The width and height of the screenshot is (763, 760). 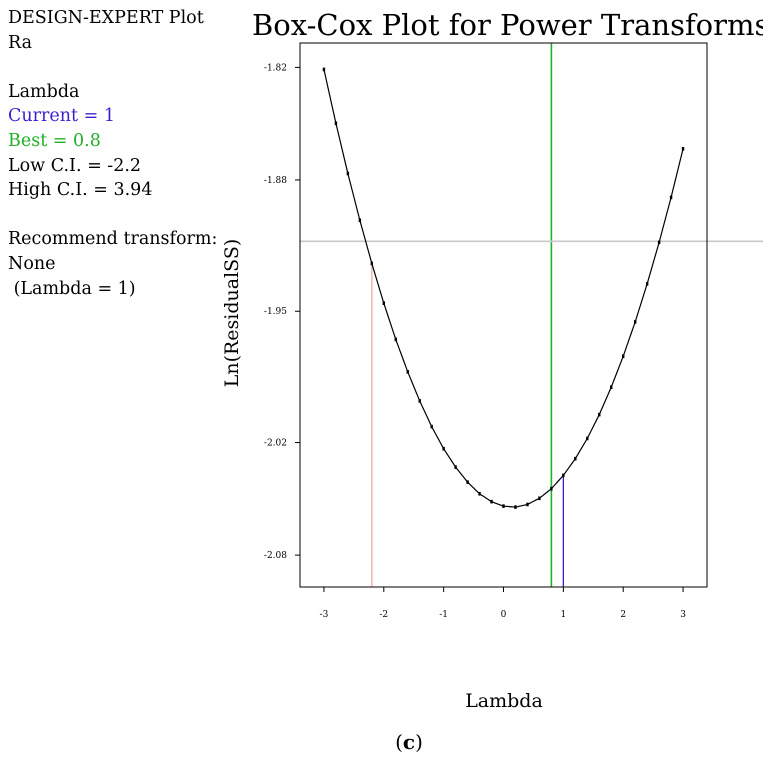 I want to click on figure-caption: (c), so click(x=409, y=742).